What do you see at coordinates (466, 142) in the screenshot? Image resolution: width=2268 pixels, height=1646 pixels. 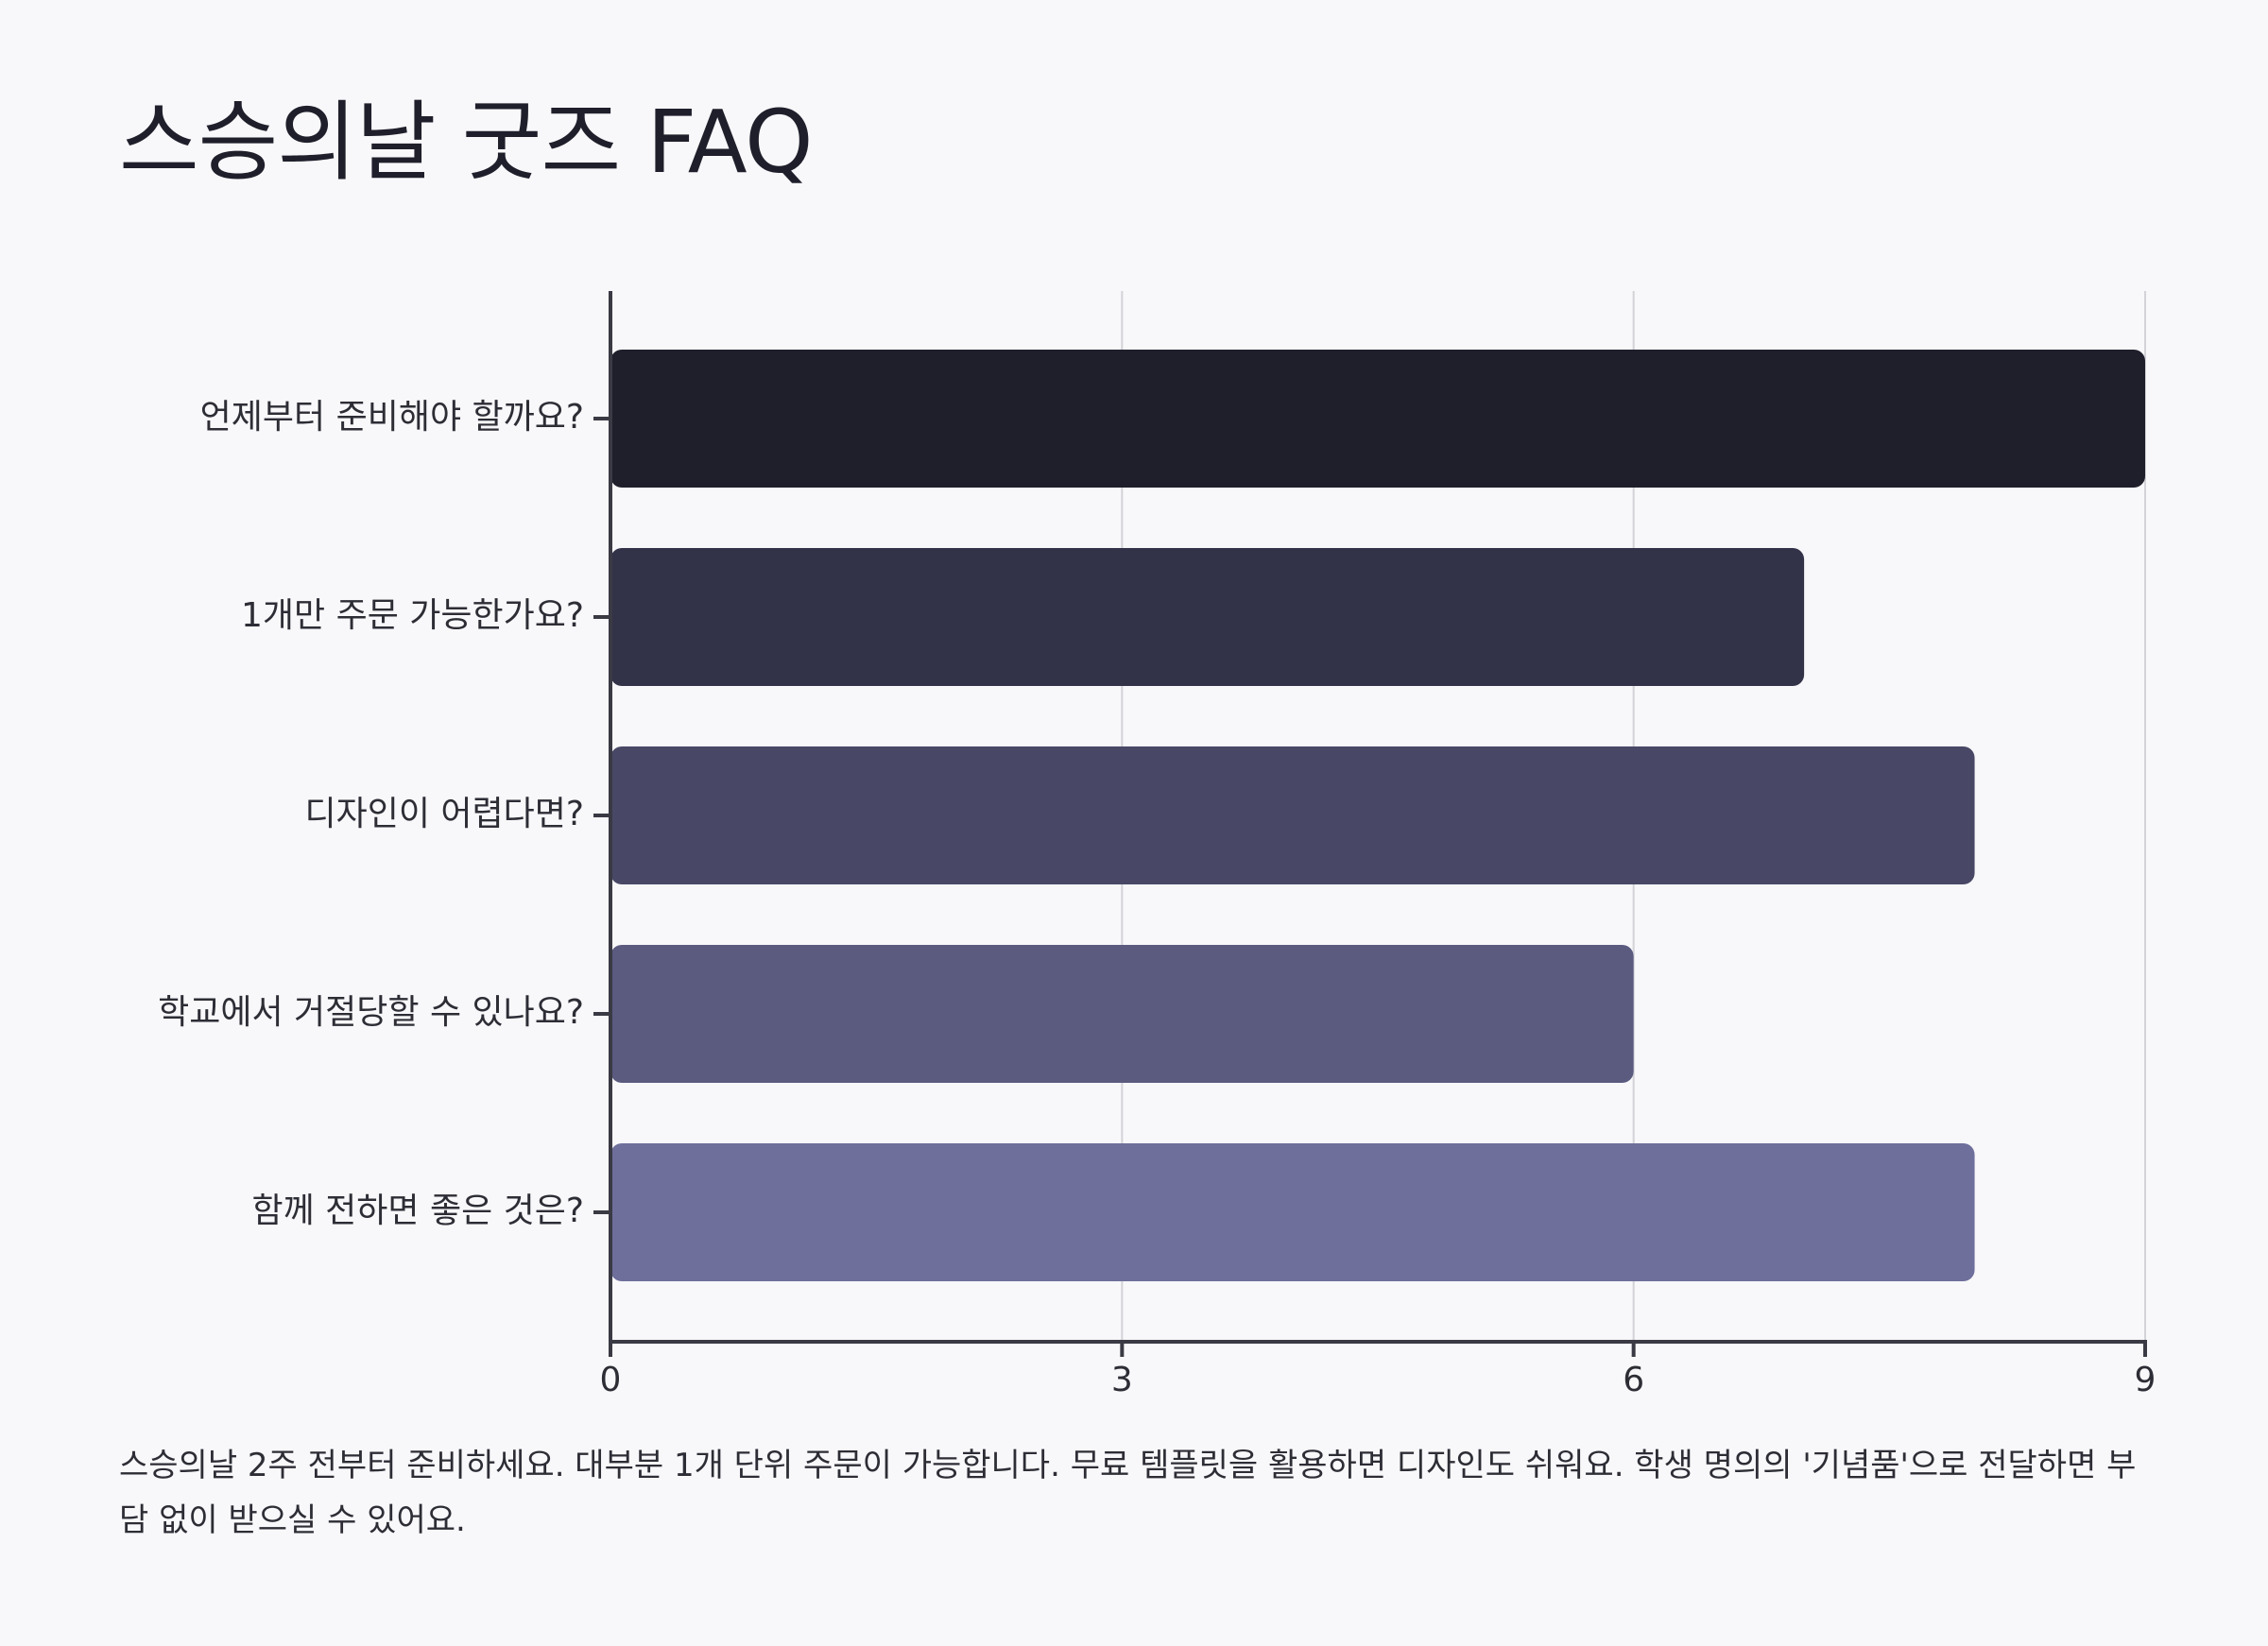 I see `page-title: 스승의날 굿즈 FAQ` at bounding box center [466, 142].